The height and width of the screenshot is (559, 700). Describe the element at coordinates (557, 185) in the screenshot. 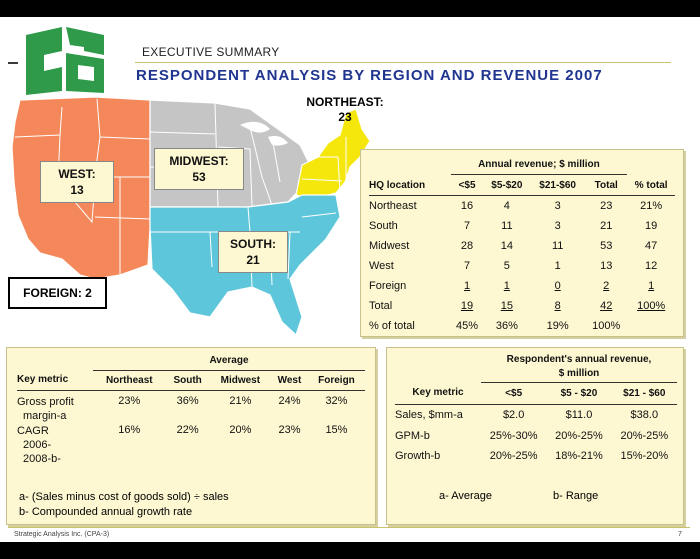

I see `revenue-col-21-60: $21-$60` at that location.